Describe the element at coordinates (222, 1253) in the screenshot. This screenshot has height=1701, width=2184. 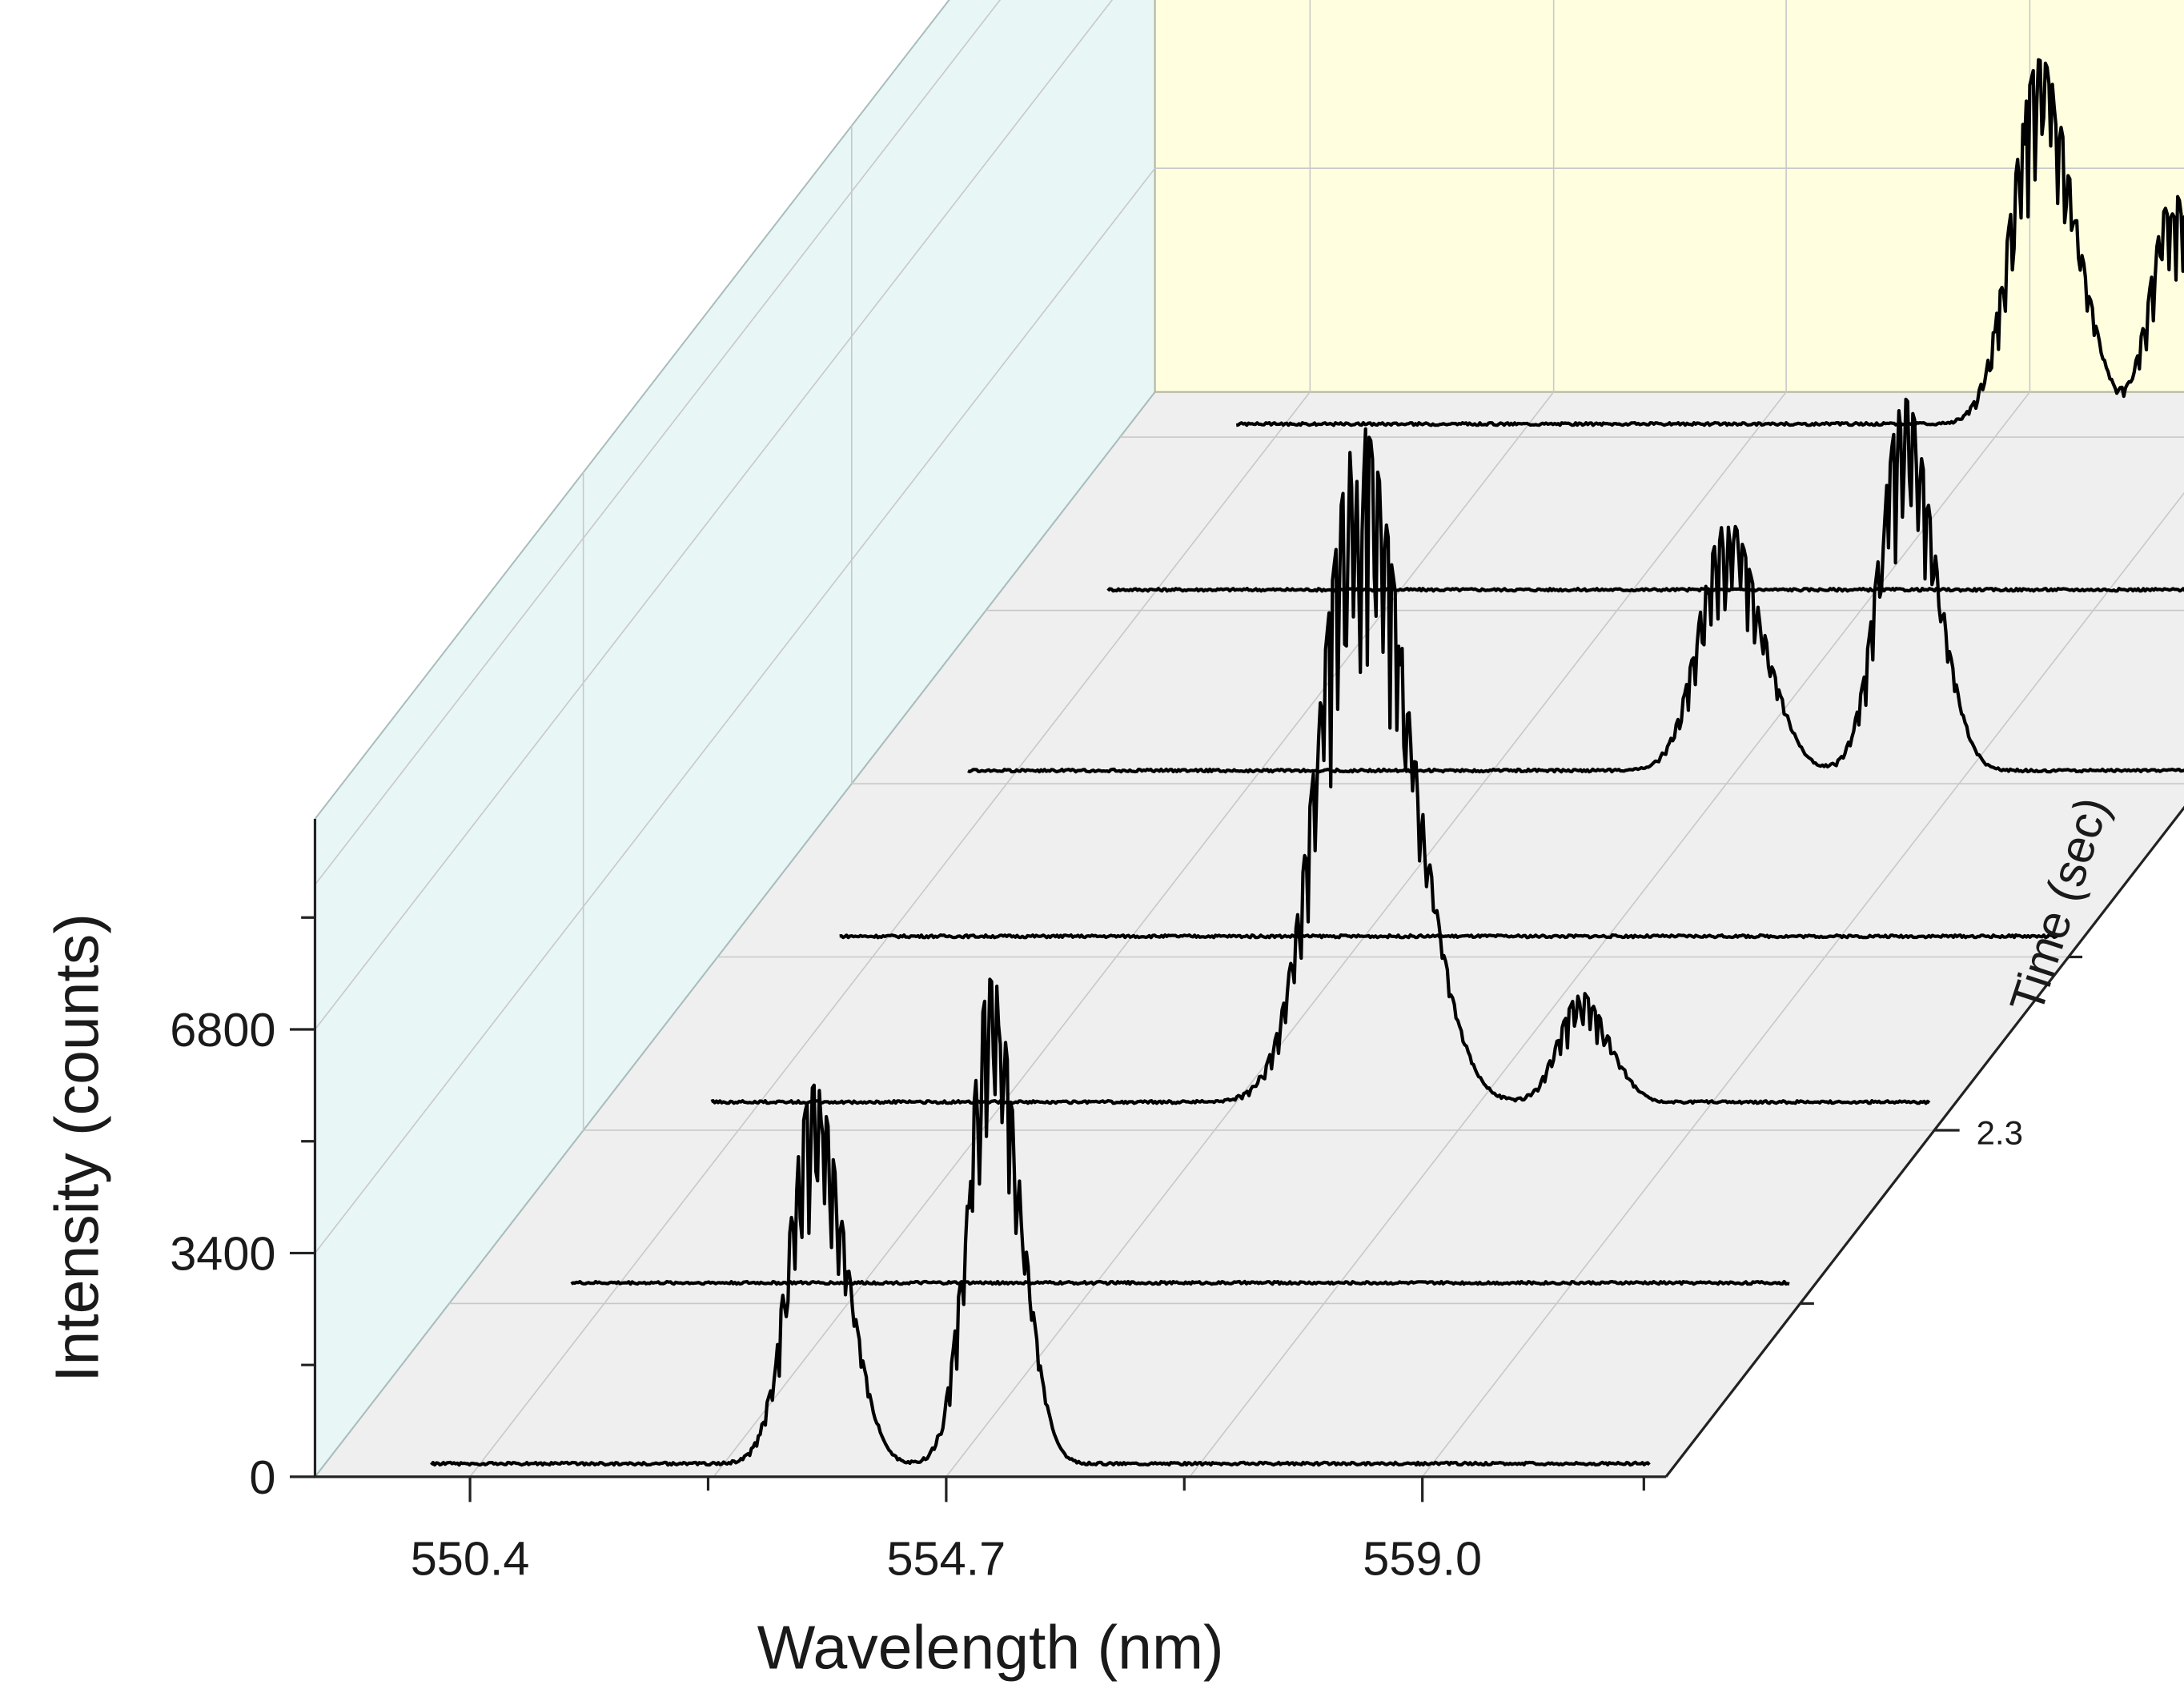
I see `y-tick-label: 3400` at that location.